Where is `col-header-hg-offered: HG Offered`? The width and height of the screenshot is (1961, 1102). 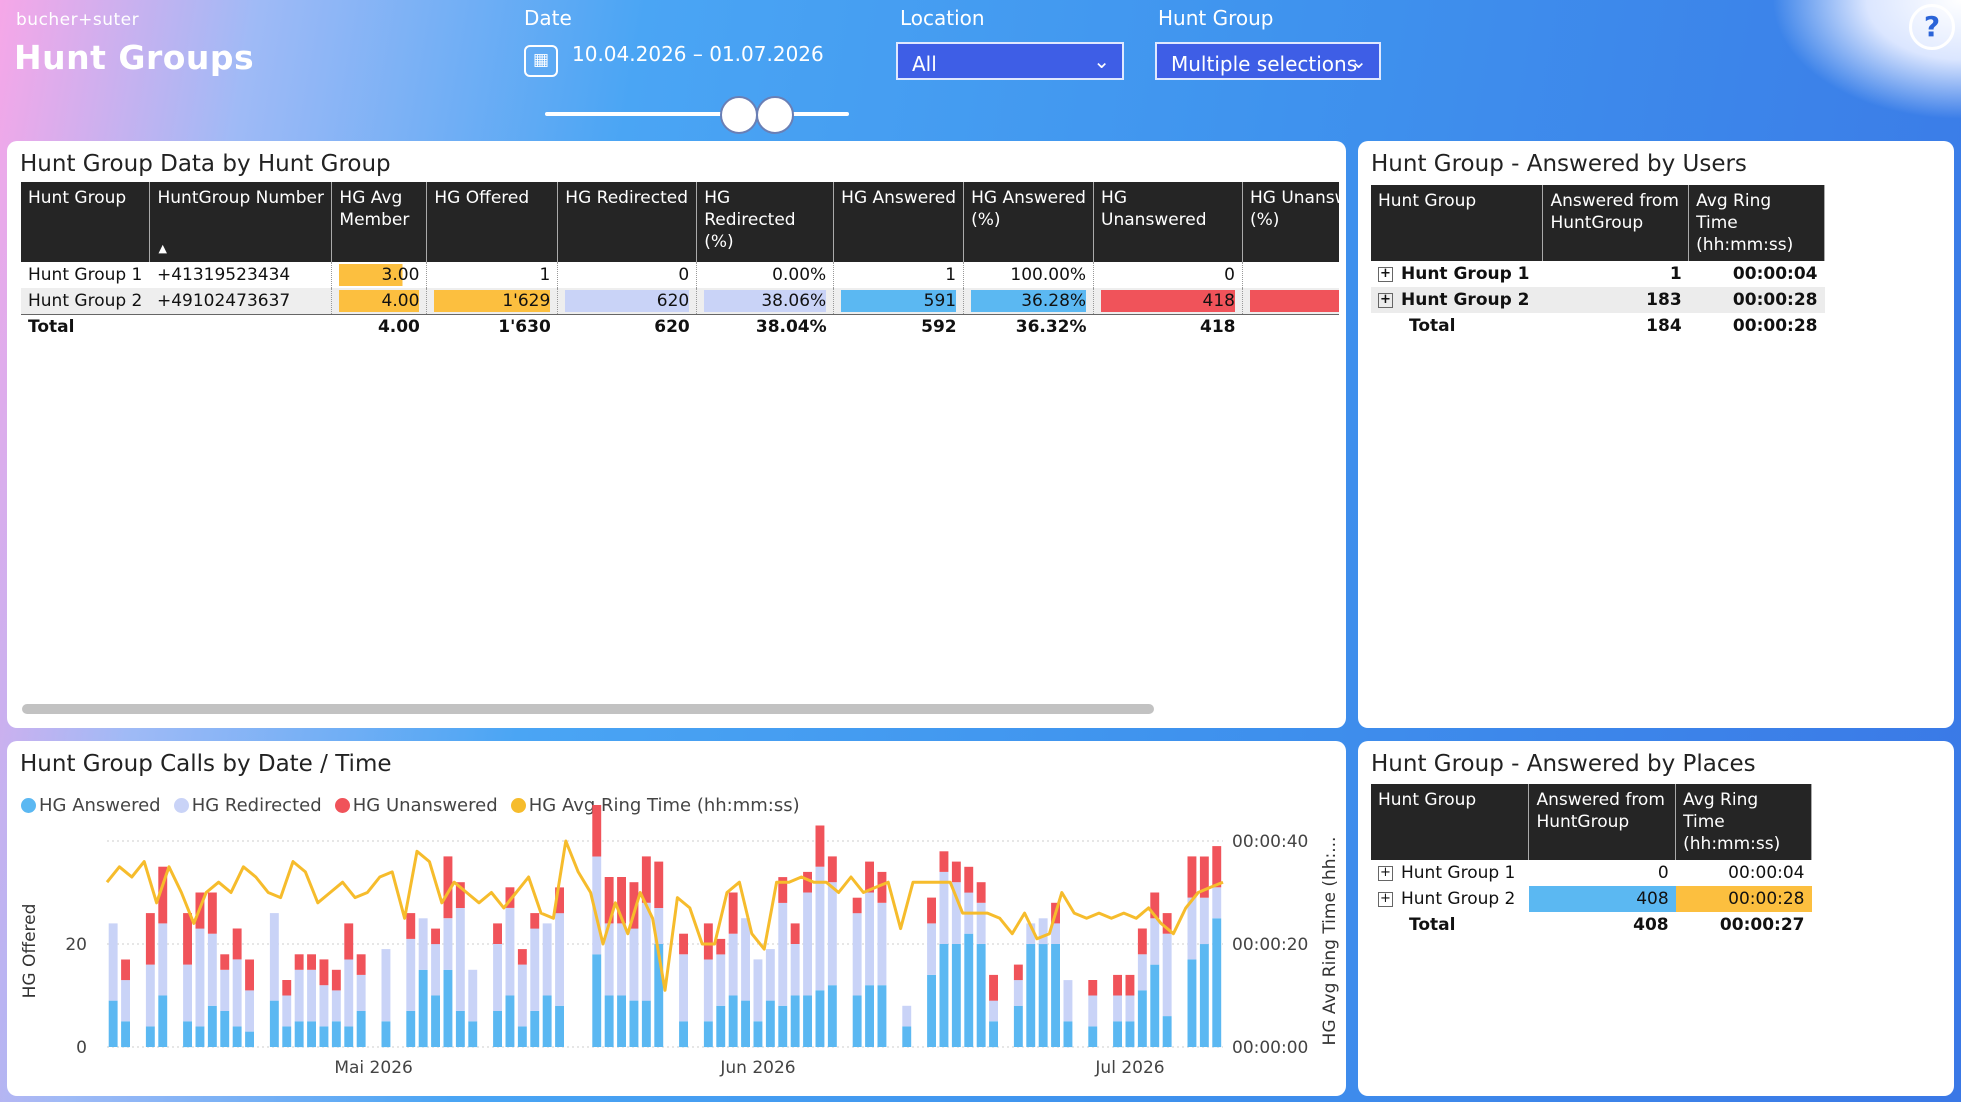 col-header-hg-offered: HG Offered is located at coordinates (492, 222).